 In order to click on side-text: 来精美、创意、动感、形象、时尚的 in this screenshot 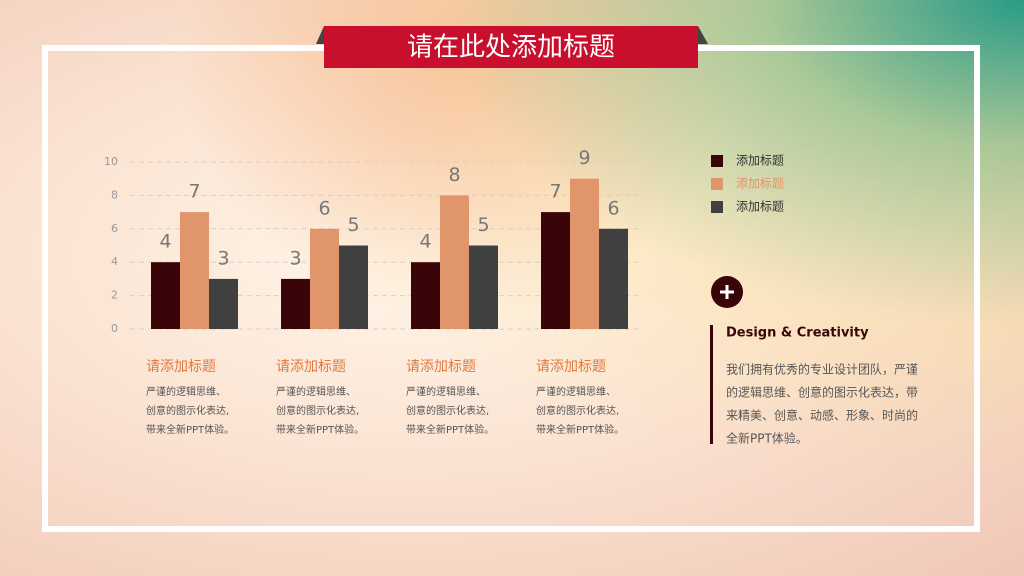, I will do `click(822, 415)`.